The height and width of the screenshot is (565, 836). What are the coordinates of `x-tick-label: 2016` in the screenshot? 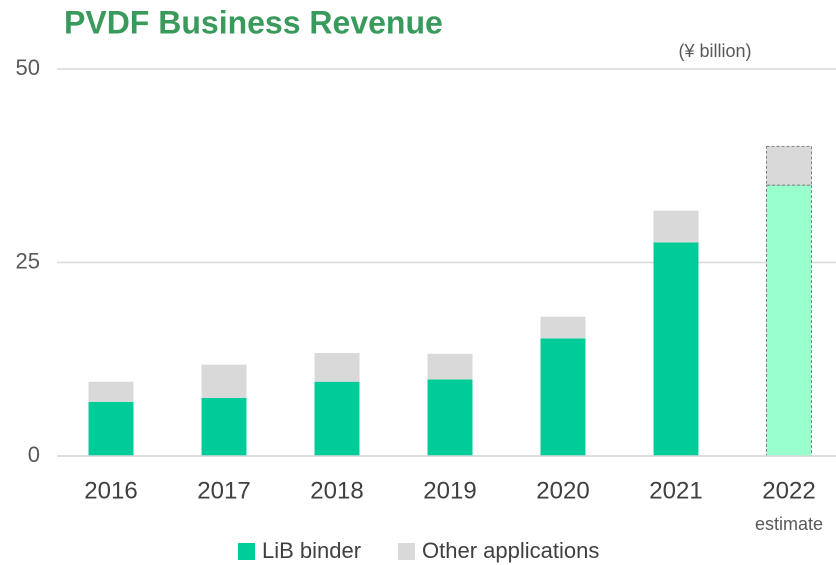 It's located at (110, 490).